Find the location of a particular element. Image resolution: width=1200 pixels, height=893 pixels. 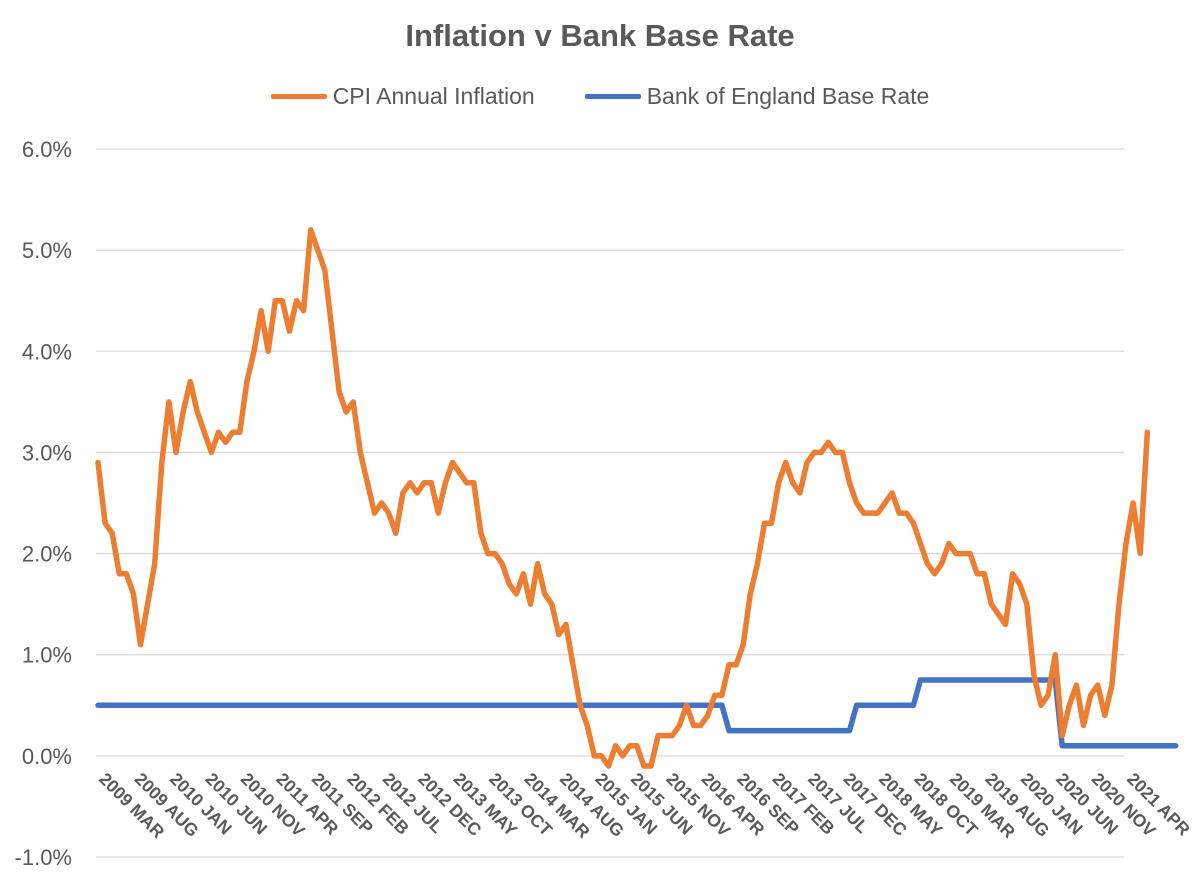

y-tick-label: 1.0% is located at coordinates (47, 655).